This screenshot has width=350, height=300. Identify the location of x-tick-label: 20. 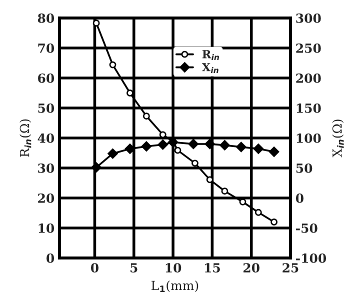
(251, 268).